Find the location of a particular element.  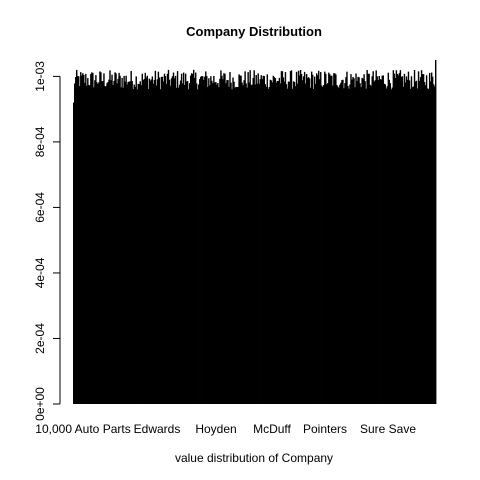

x-tick-label: Edwards is located at coordinates (157, 429).